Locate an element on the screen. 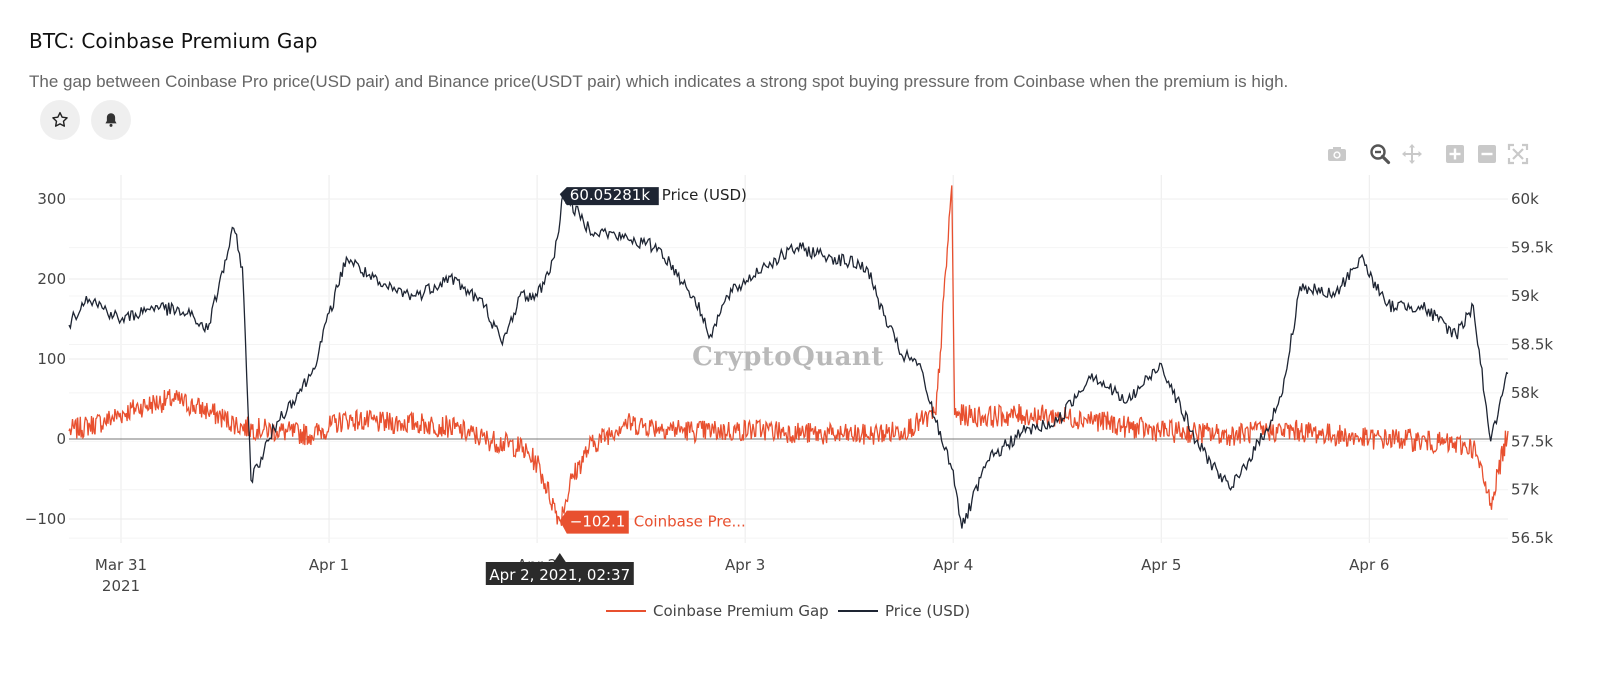  y2-tick-label: 58.5k is located at coordinates (1532, 344).